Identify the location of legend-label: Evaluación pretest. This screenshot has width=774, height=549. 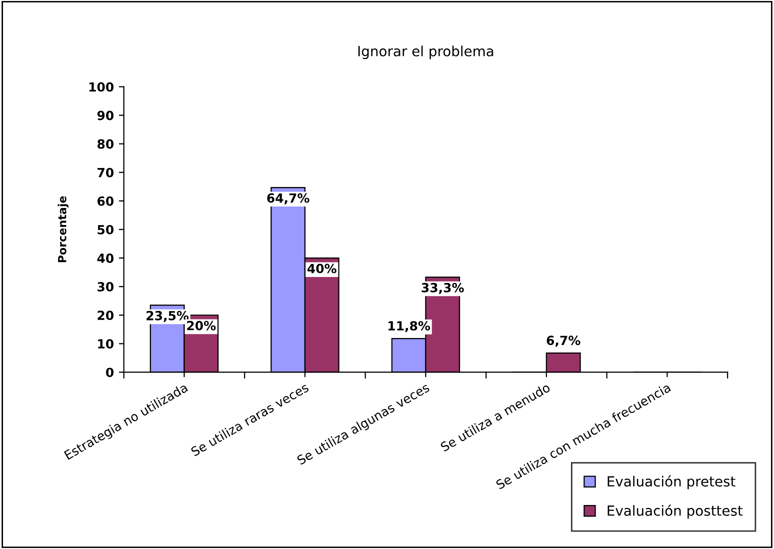
(672, 482).